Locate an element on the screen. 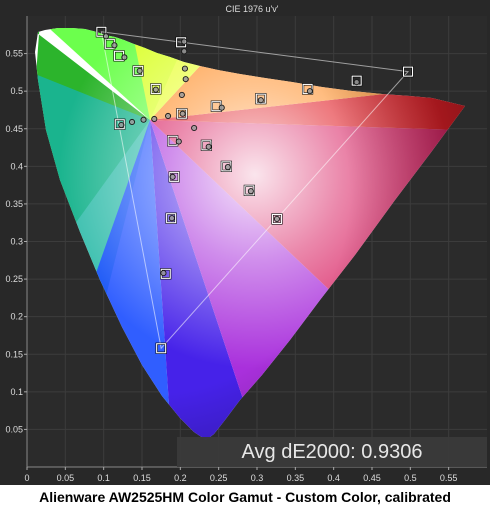 This screenshot has height=510, width=490. y-tick-label: 0.3 is located at coordinates (16, 242).